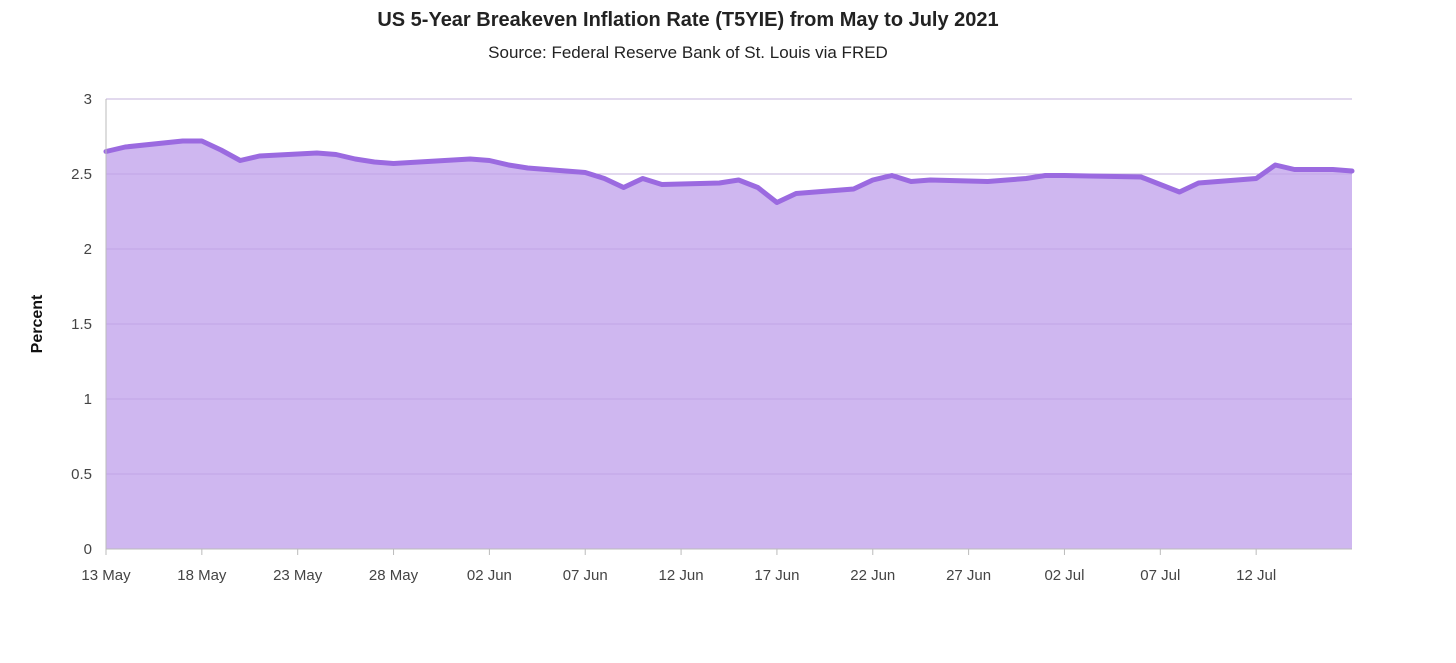 The height and width of the screenshot is (663, 1456). Describe the element at coordinates (202, 575) in the screenshot. I see `x-tick-label-1: 18 May` at that location.